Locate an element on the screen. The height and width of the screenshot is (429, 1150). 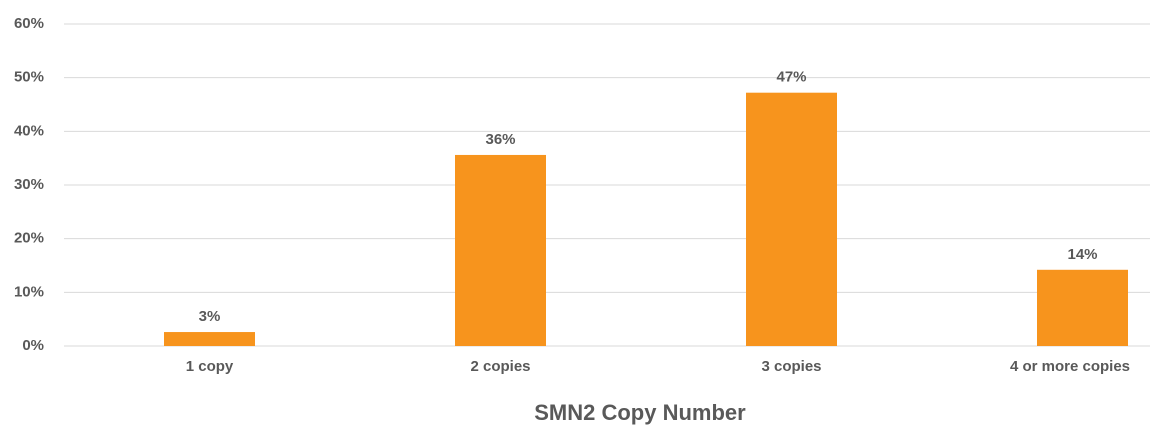
x-axis-title: SMN2 Copy Number is located at coordinates (640, 412).